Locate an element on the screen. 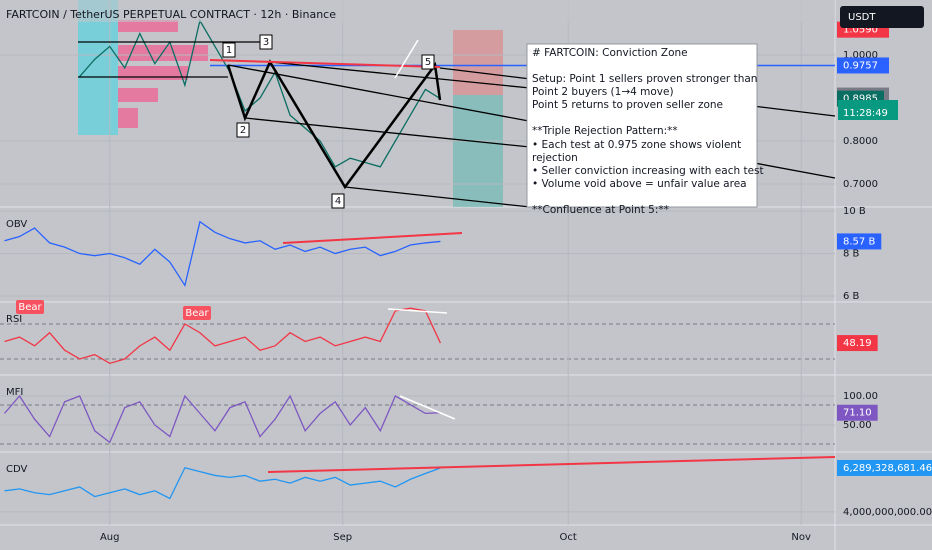 This screenshot has height=550, width=932. note-line: # FARTCOIN: Conviction Zone is located at coordinates (610, 53).